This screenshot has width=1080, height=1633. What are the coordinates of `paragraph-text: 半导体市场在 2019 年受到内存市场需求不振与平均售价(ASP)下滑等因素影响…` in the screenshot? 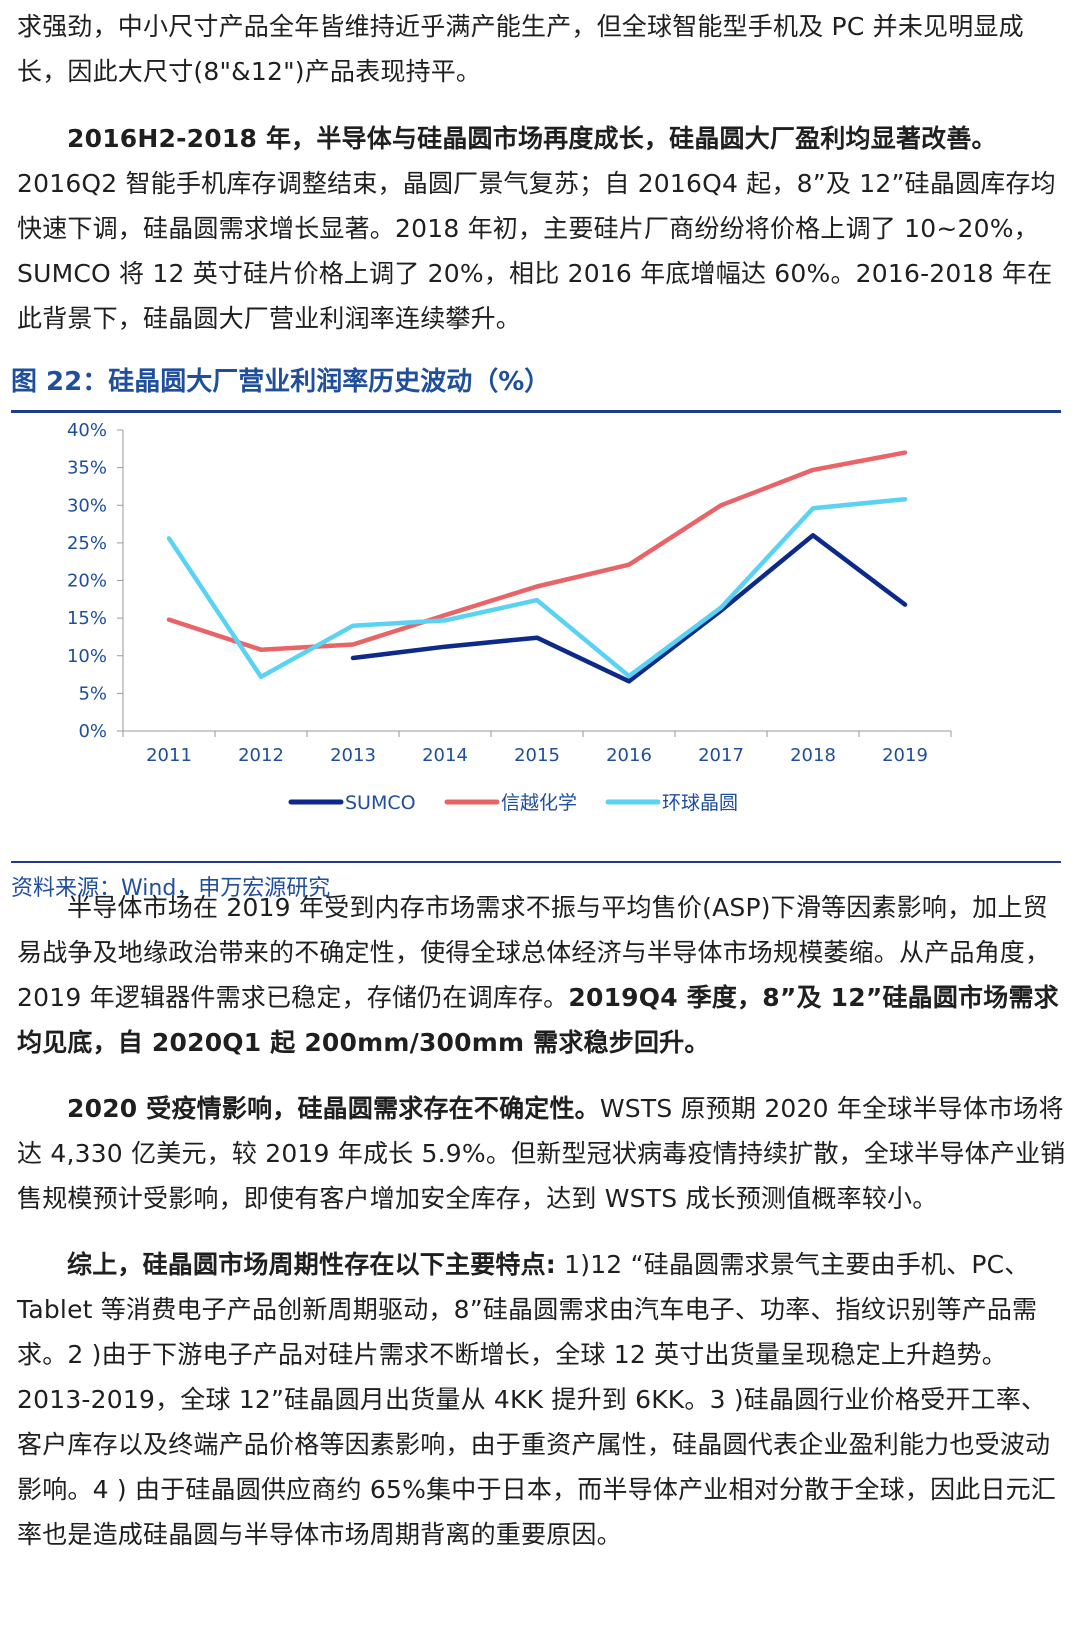 It's located at (534, 952).